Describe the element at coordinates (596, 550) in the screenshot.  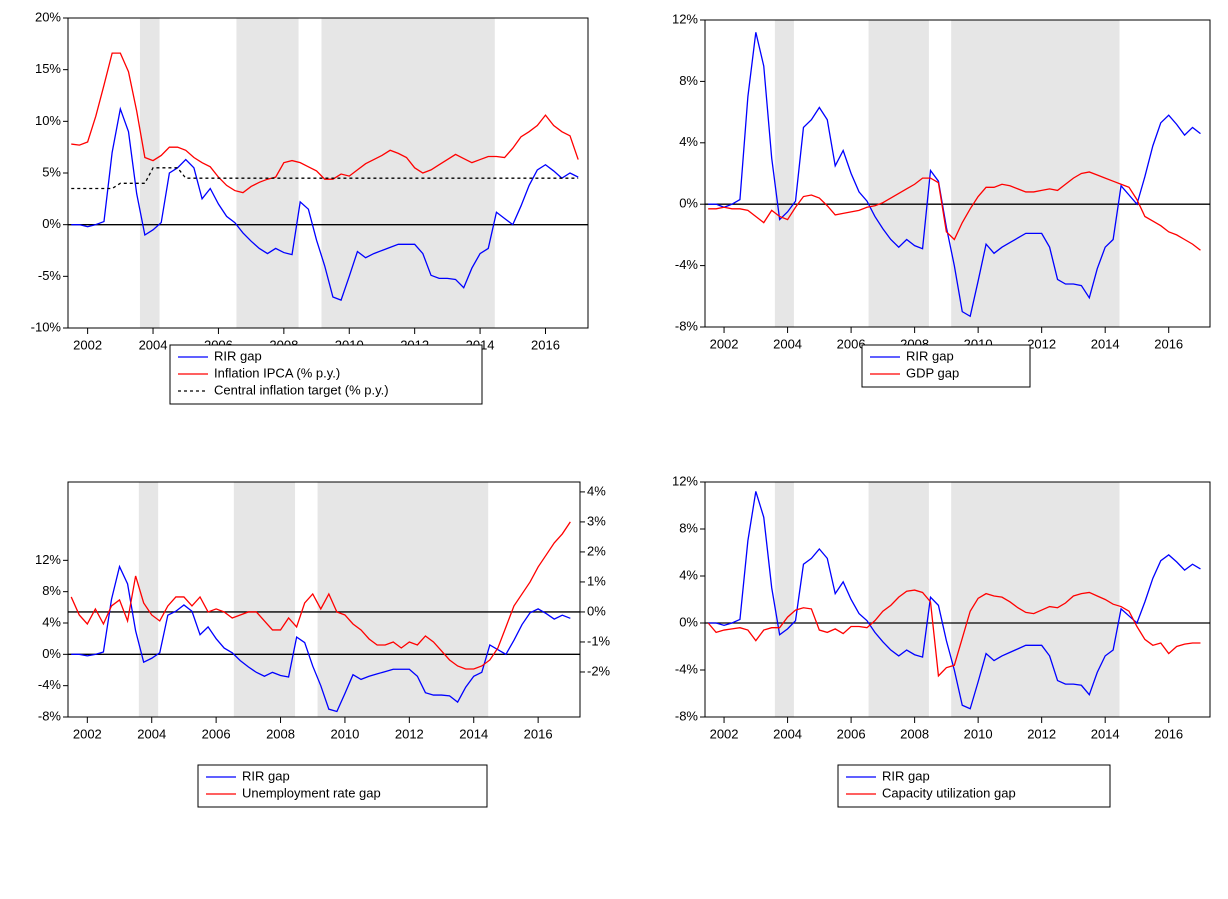
I see `y2-tick-label: 2%` at that location.